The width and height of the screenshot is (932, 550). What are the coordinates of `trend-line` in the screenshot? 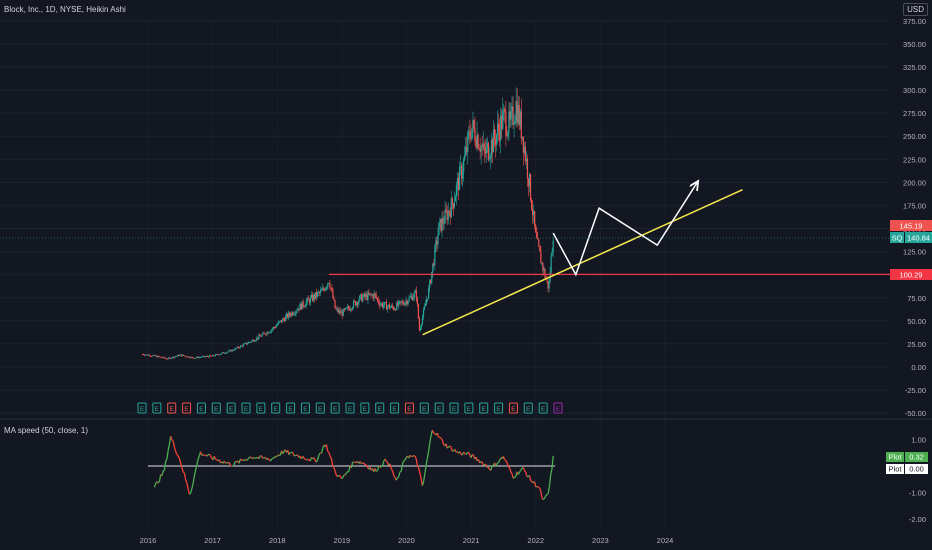 It's located at (582, 262).